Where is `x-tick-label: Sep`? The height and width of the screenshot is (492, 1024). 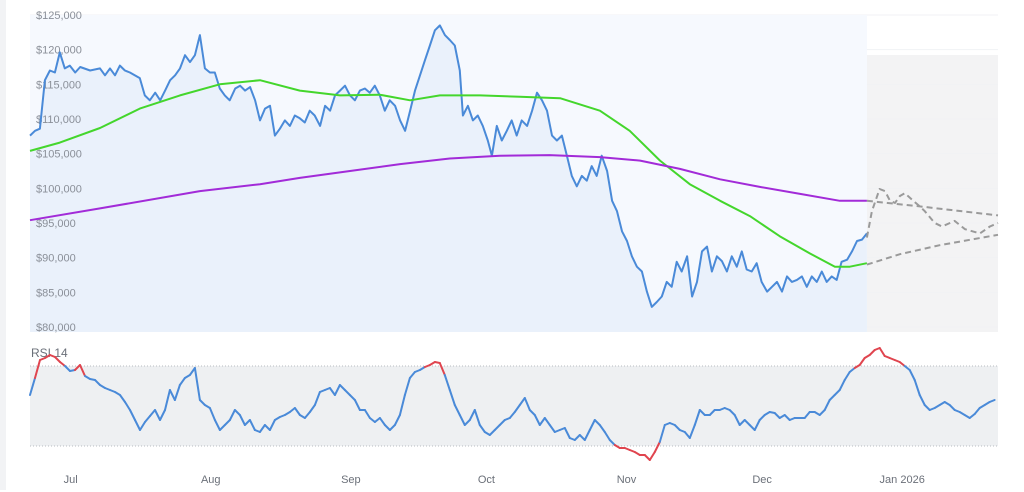
x-tick-label: Sep is located at coordinates (351, 480).